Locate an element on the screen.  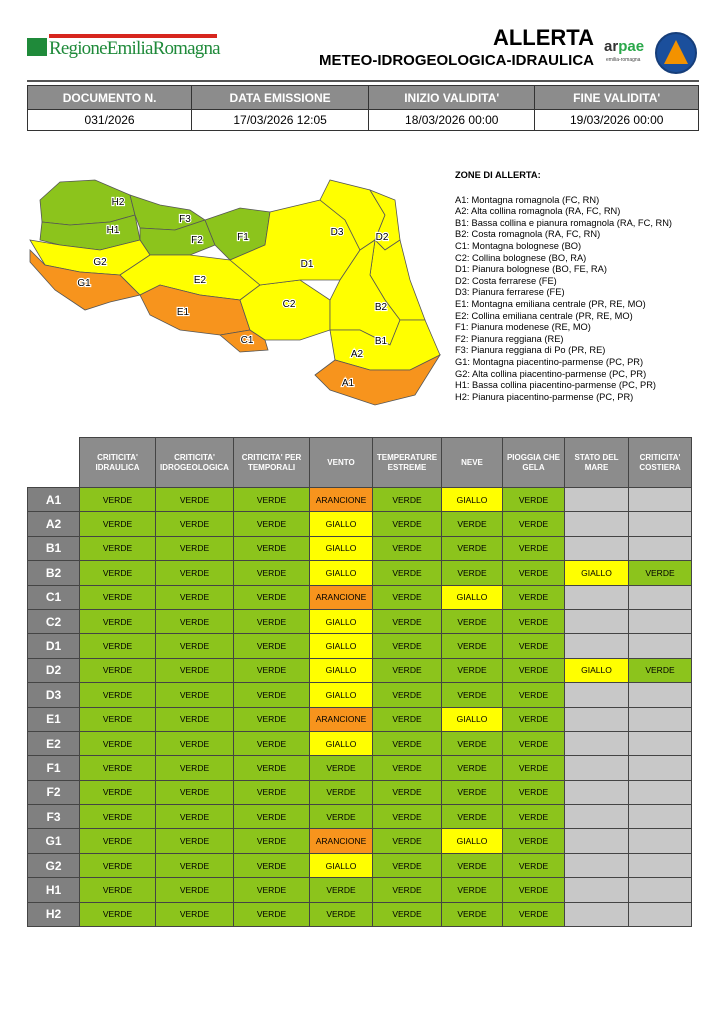
column-header: STATO DEL MARE is located at coordinates (596, 462).